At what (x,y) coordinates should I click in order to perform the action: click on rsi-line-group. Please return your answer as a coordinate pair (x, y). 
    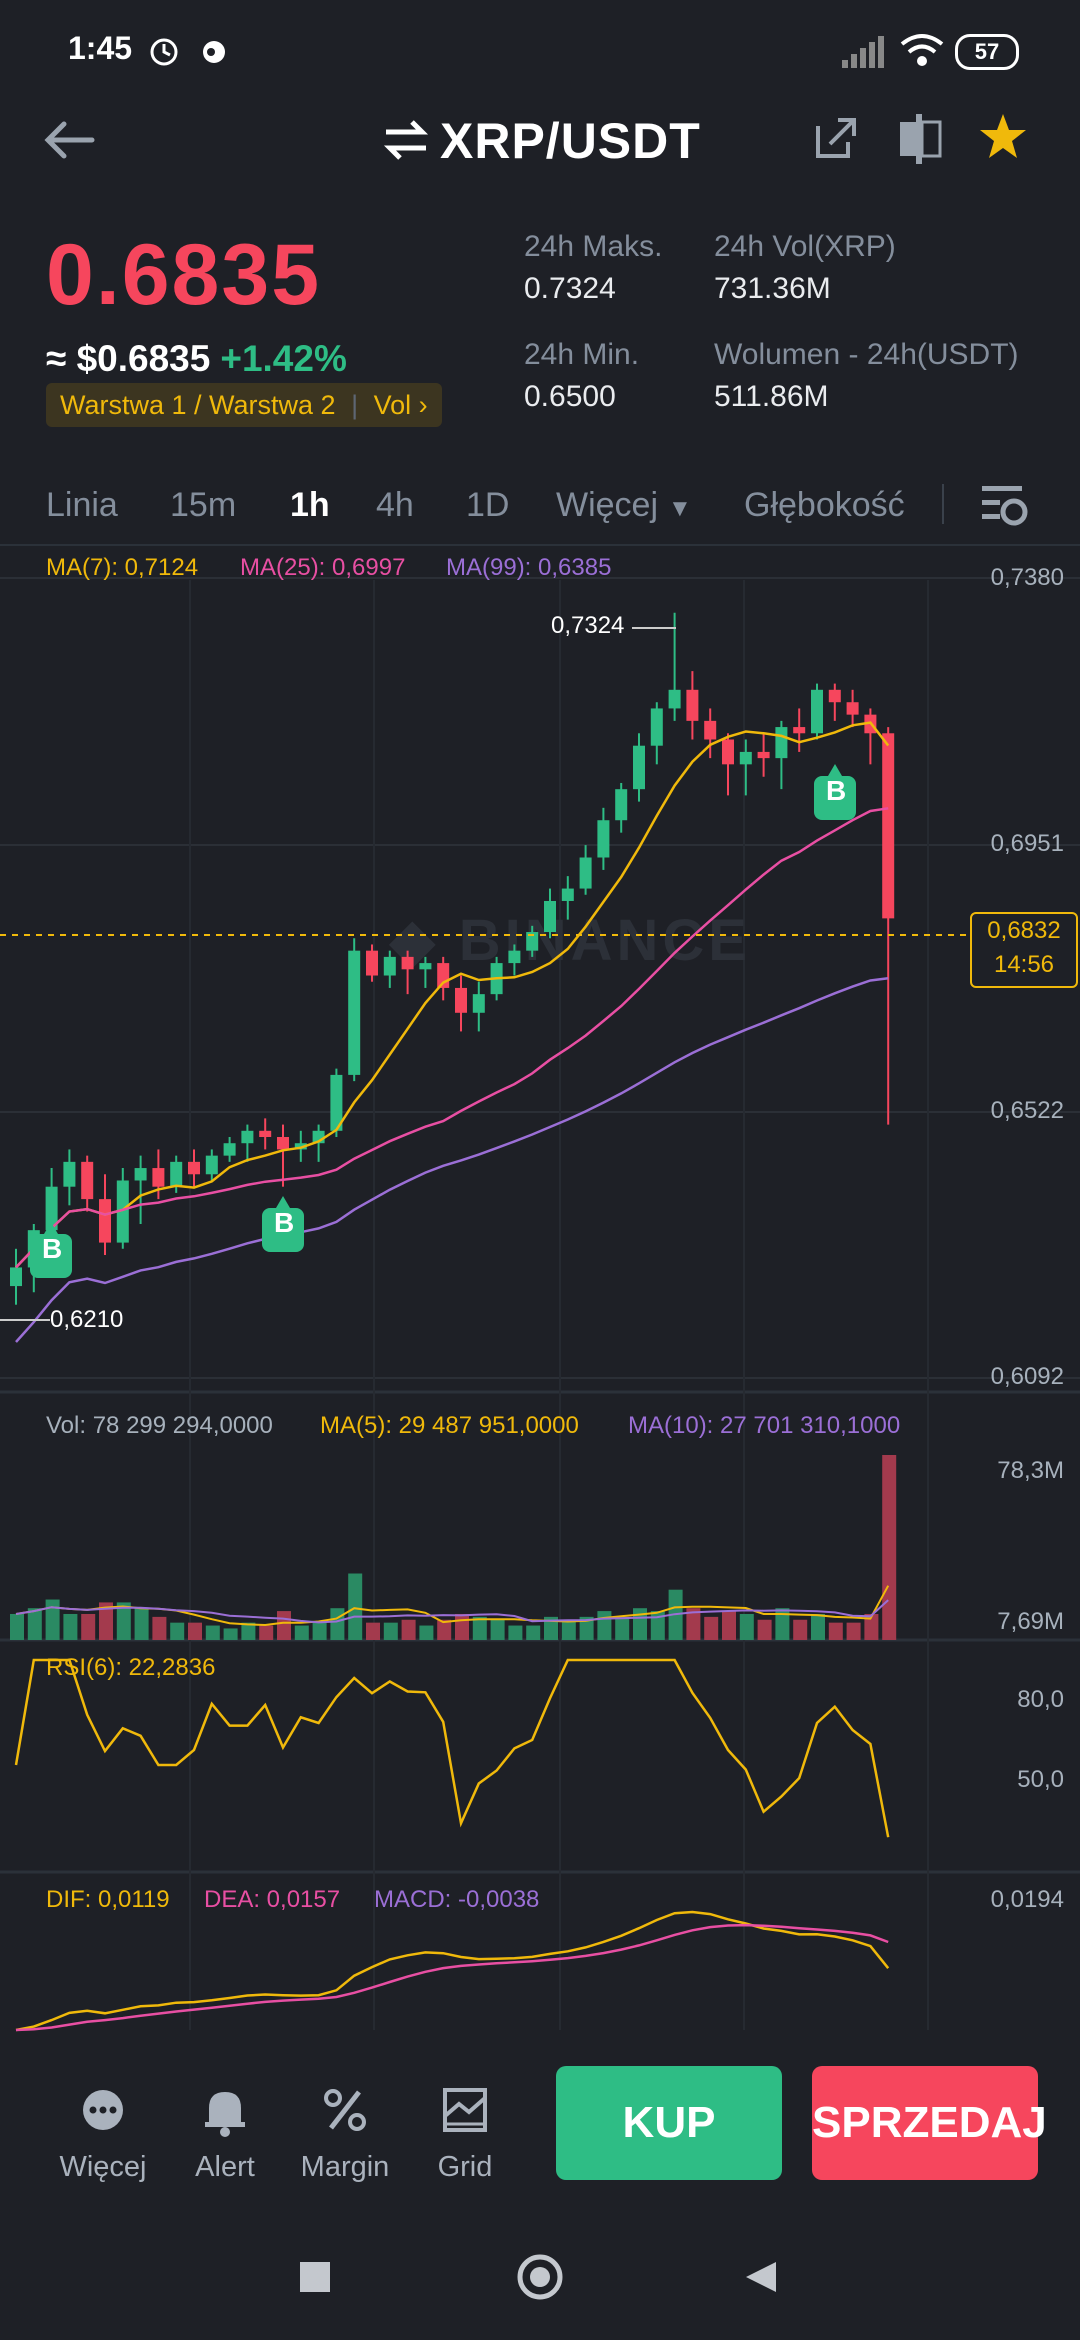
    Looking at the image, I should click on (452, 1748).